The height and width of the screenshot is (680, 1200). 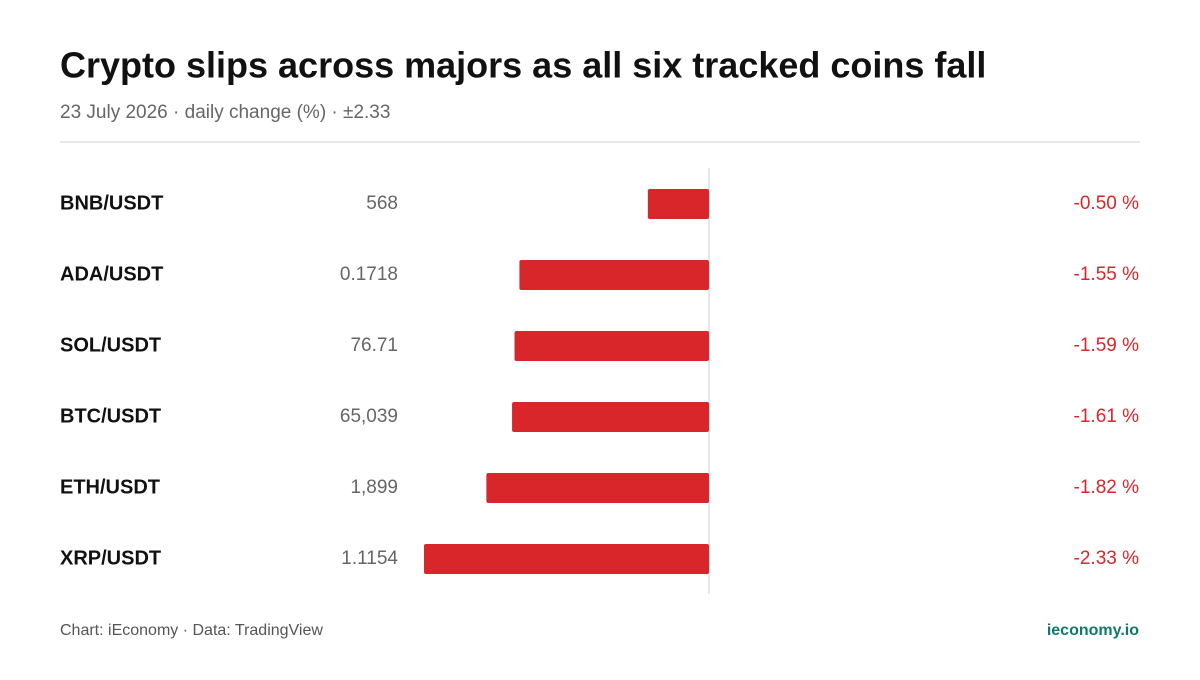 I want to click on chart-subtitle: 23 July 2026 · daily change (%) · ±2.33, so click(x=225, y=112).